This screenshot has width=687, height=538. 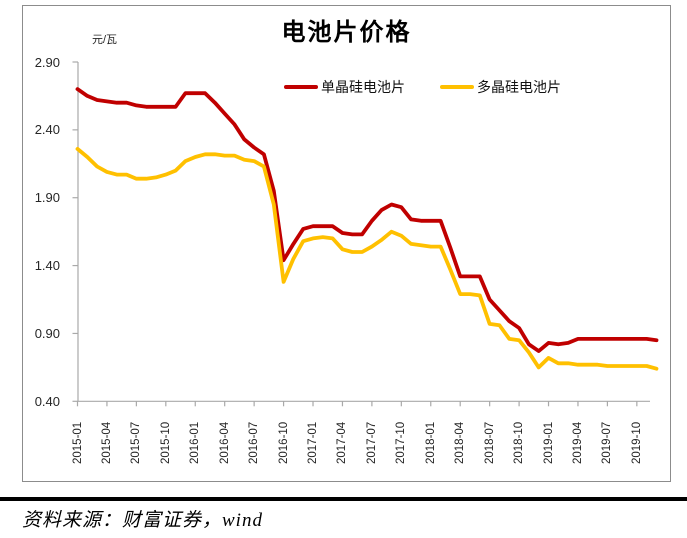 What do you see at coordinates (105, 40) in the screenshot?
I see `y-axis-unit-label: 元/瓦` at bounding box center [105, 40].